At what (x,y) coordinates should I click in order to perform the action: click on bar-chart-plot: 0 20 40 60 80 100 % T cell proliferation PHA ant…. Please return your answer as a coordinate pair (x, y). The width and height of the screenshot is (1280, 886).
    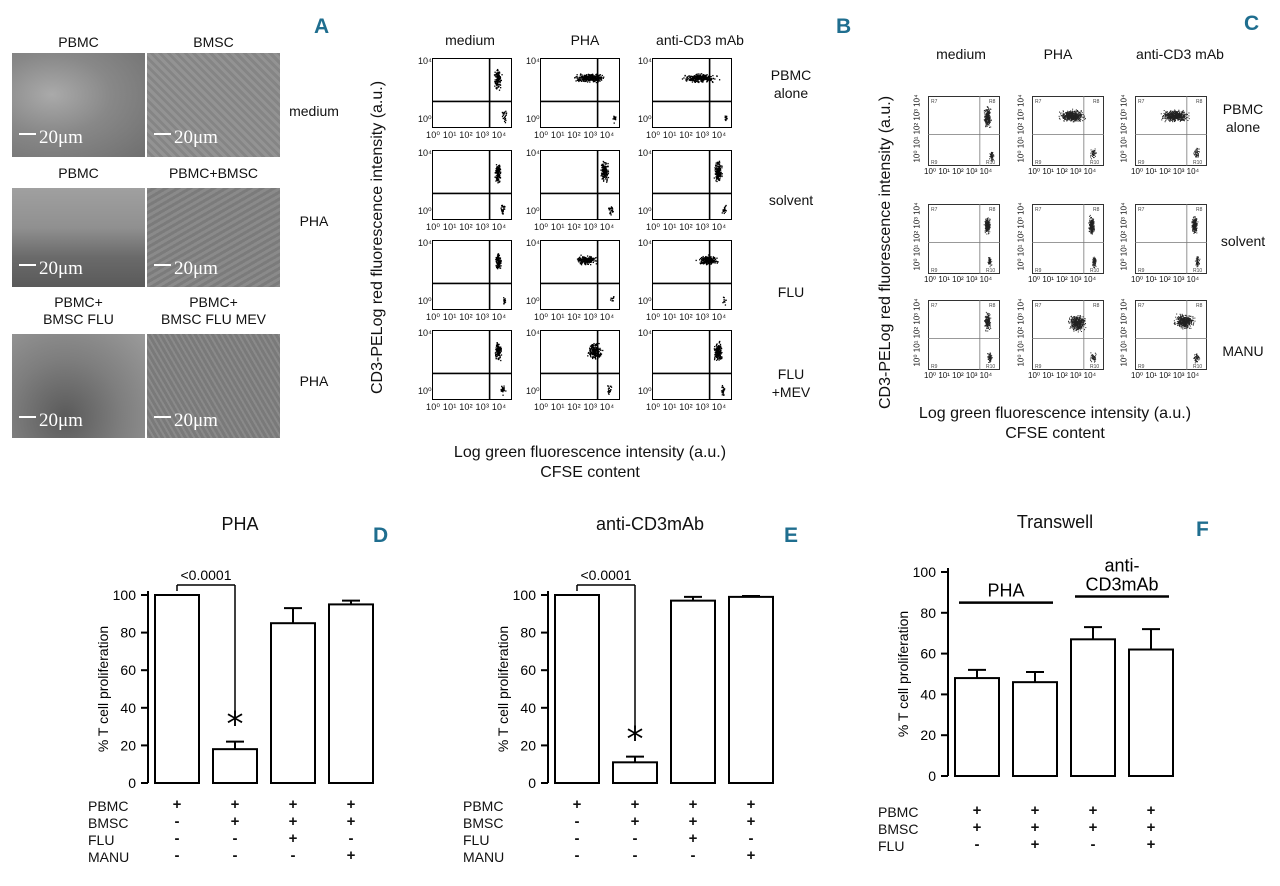
    Looking at the image, I should click on (1034, 669).